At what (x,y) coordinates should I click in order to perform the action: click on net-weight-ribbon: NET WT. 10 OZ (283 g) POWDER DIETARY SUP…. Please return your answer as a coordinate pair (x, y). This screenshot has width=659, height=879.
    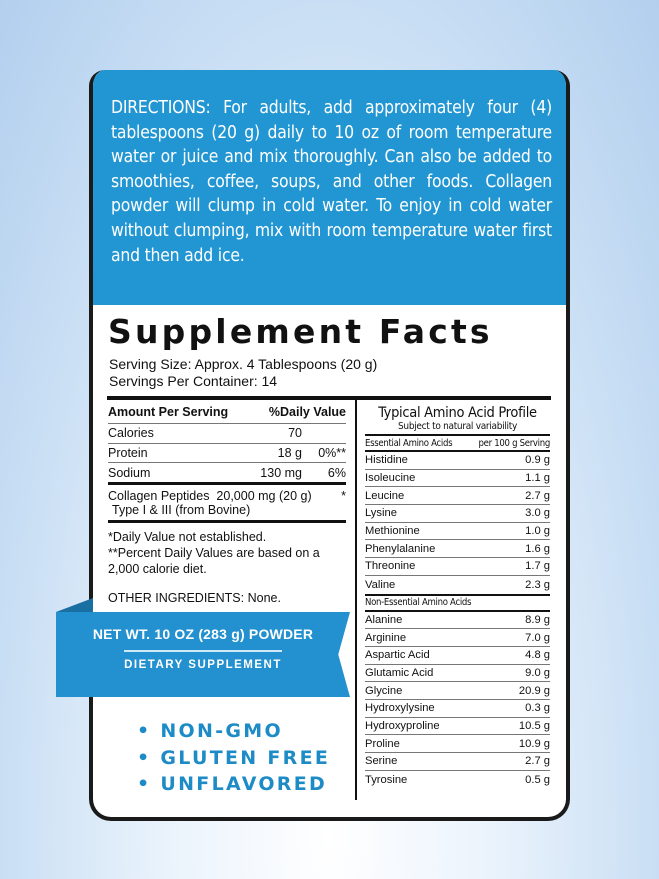
    Looking at the image, I should click on (203, 654).